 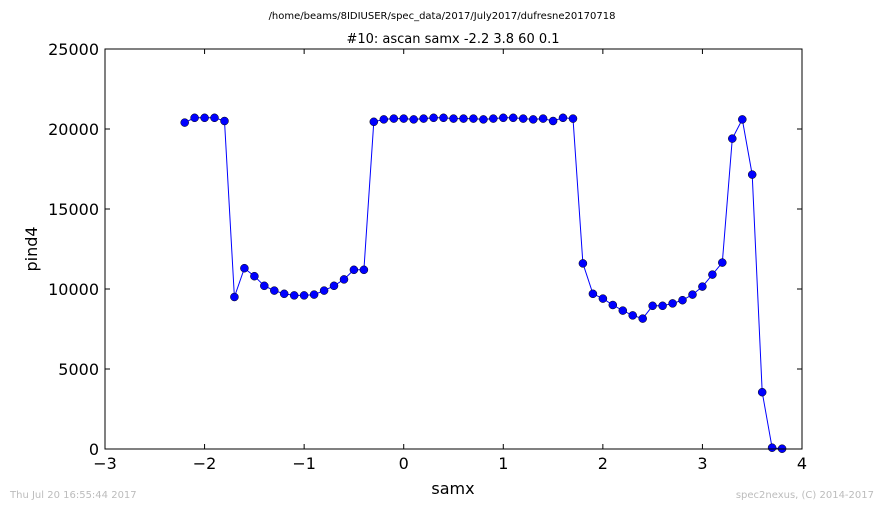 I want to click on footer-timestamp: Thu Jul 20 16:55:44 2017, so click(x=73, y=495).